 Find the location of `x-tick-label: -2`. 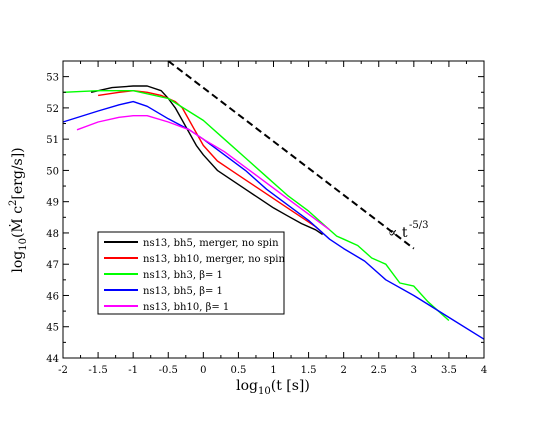

x-tick-label: -2 is located at coordinates (63, 370).